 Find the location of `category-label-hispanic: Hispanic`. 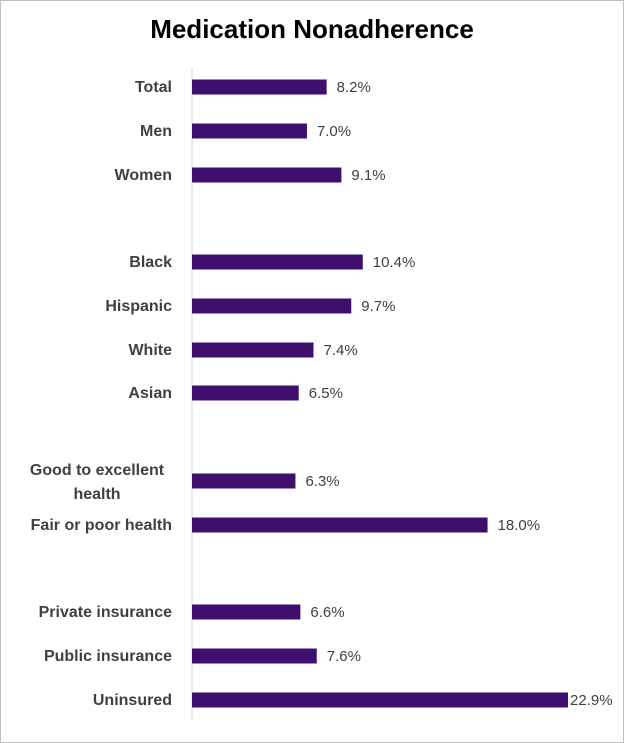

category-label-hispanic: Hispanic is located at coordinates (138, 306).